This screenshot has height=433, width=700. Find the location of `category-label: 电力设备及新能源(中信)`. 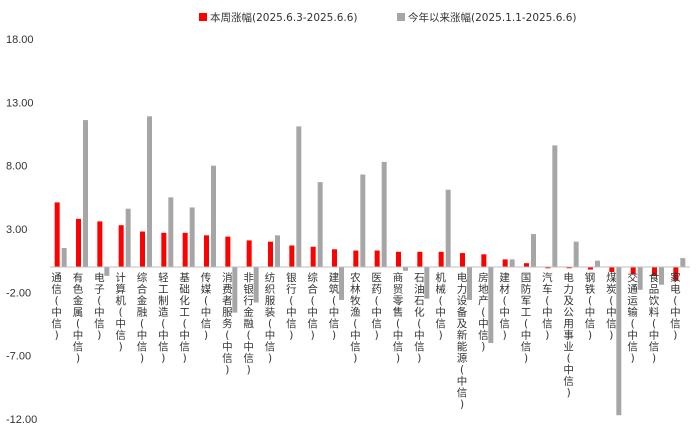

category-label: 电力设备及新能源(中信) is located at coordinates (462, 341).